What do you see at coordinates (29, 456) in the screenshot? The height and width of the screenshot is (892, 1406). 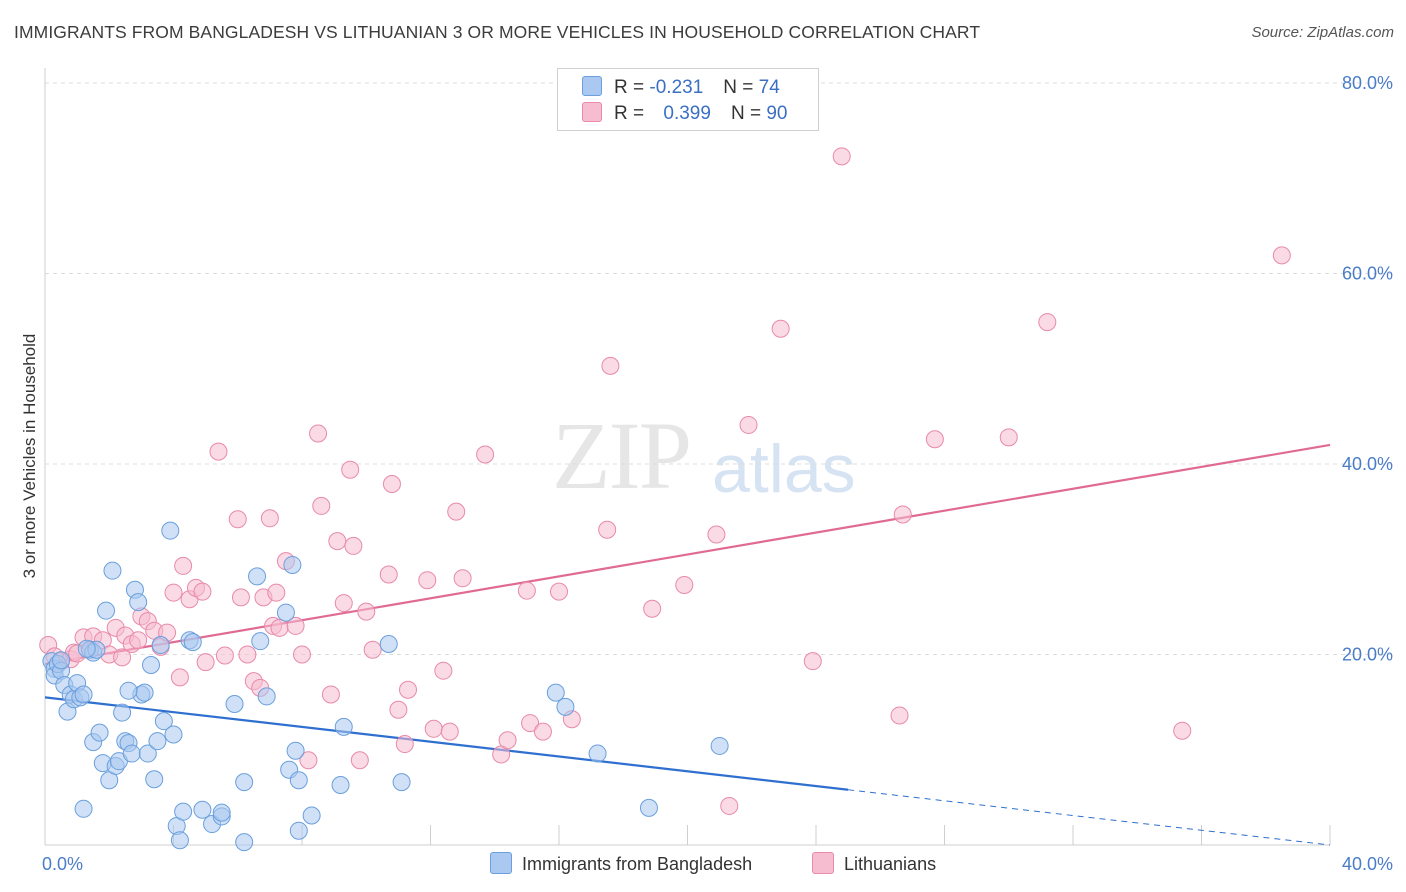 I see `y-axis-title: 3 or more Vehicles in Household` at bounding box center [29, 456].